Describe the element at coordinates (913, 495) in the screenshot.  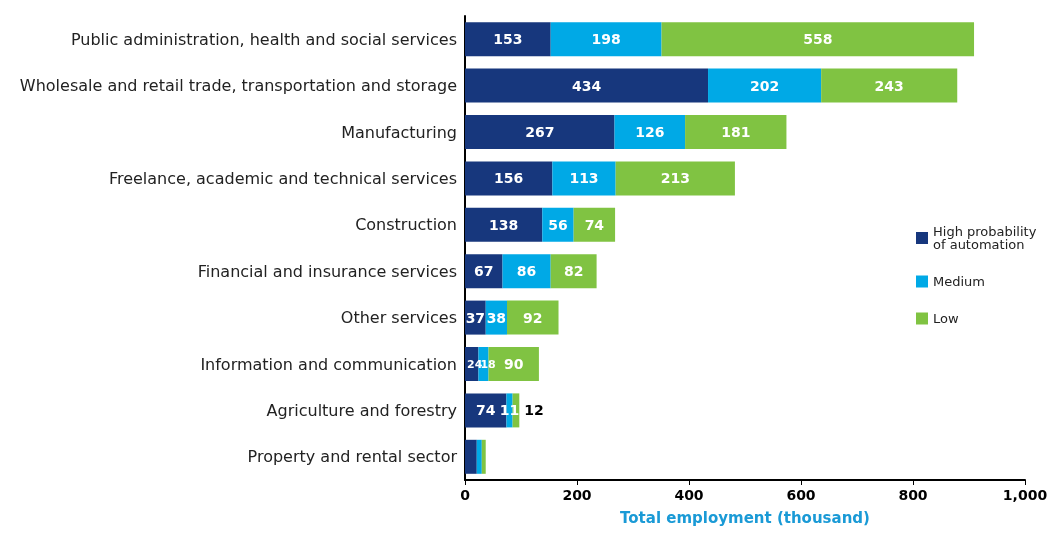
I see `x-tick-label: 800` at that location.